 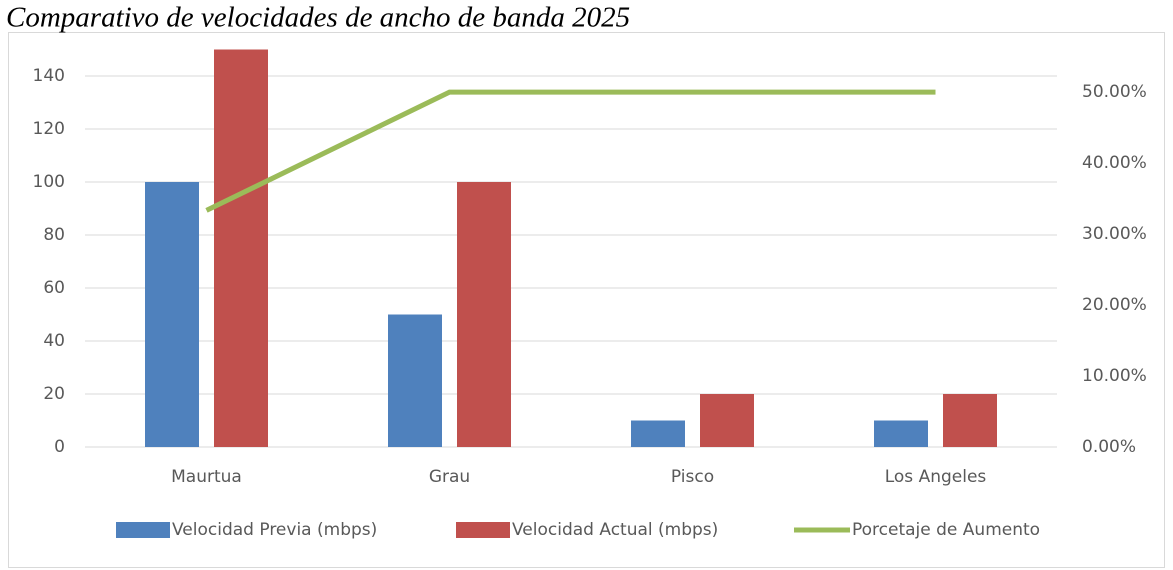 I want to click on y-tick-label: 140, so click(x=49, y=76).